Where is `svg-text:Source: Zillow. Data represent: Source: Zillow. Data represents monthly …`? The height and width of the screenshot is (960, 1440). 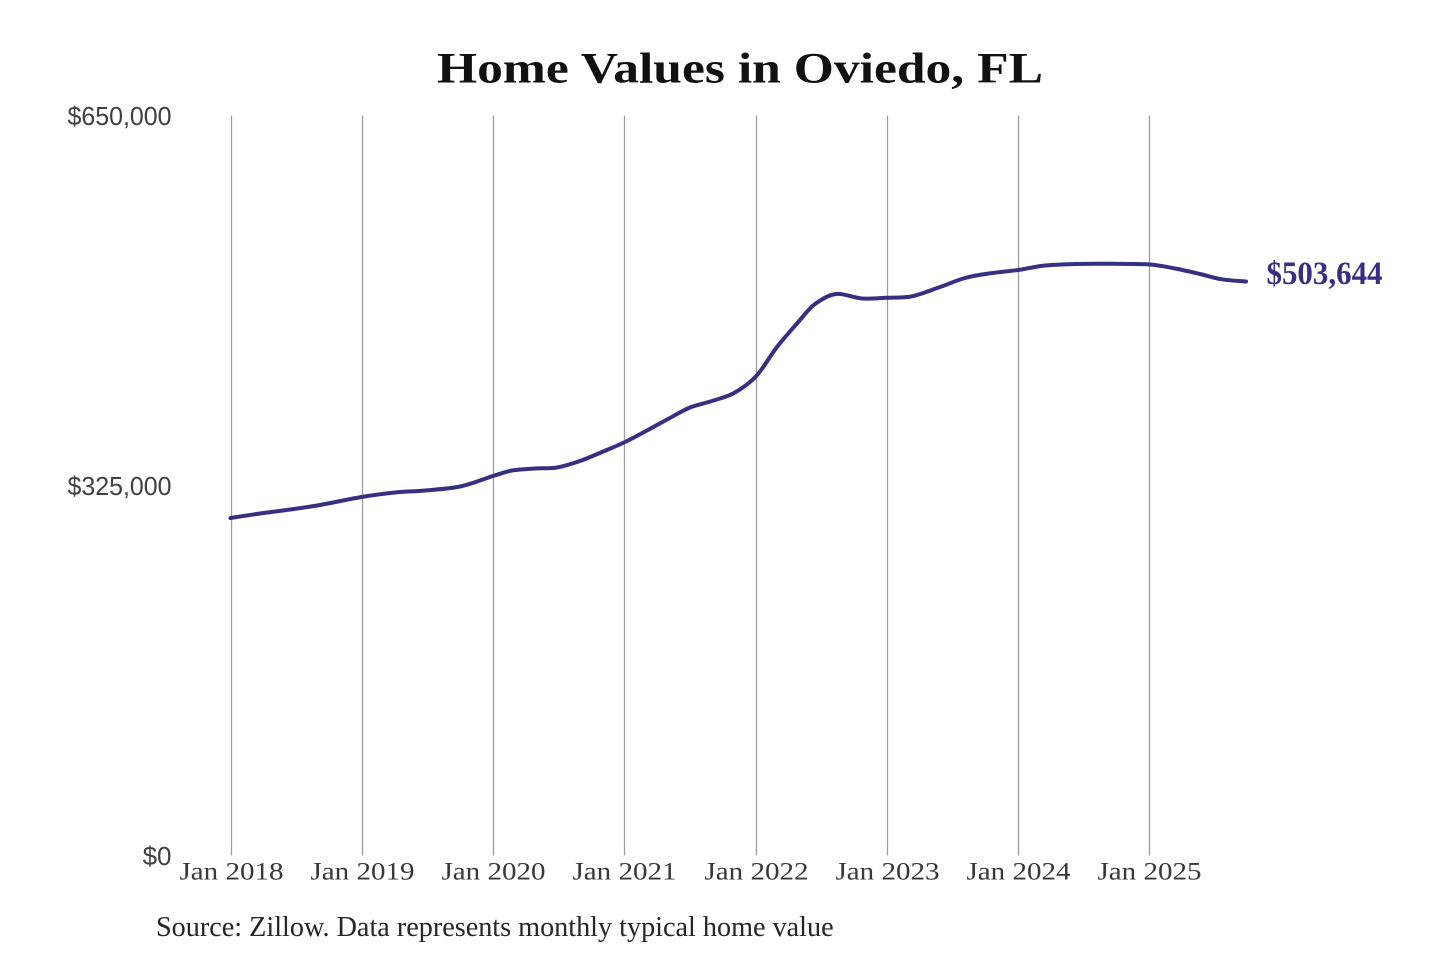
svg-text:Source: Zillow. Data represent: Source: Zillow. Data represents monthly … is located at coordinates (495, 927).